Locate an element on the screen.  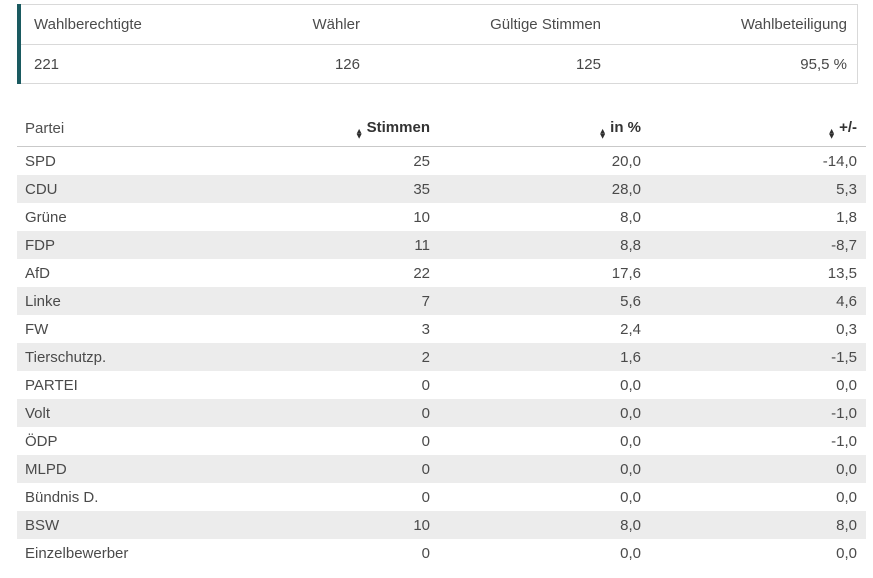
party-name: Einzelbewerber is located at coordinates (77, 553).